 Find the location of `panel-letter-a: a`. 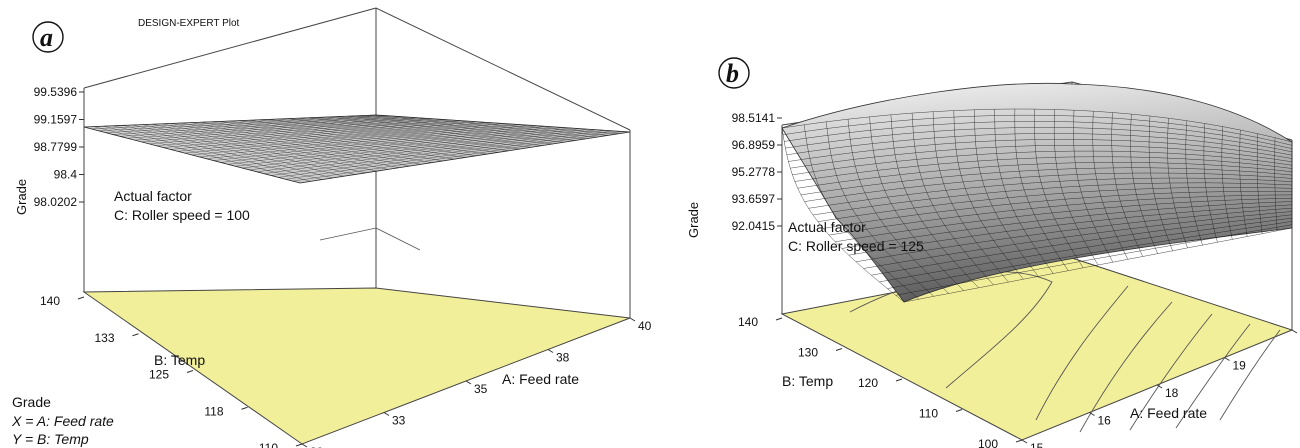

panel-letter-a: a is located at coordinates (46, 37).